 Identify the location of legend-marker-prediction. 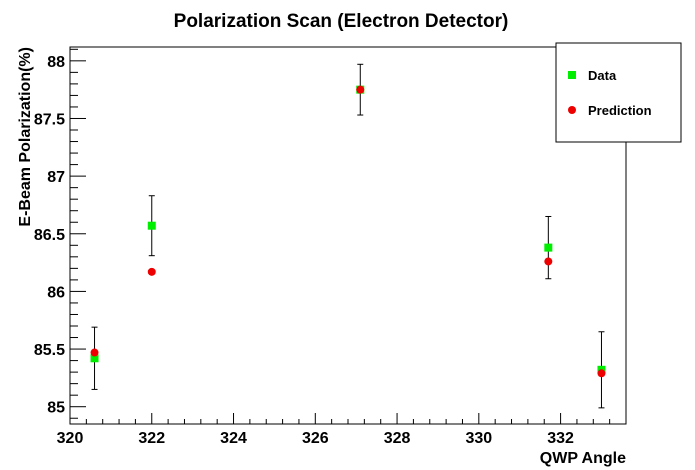
(572, 110).